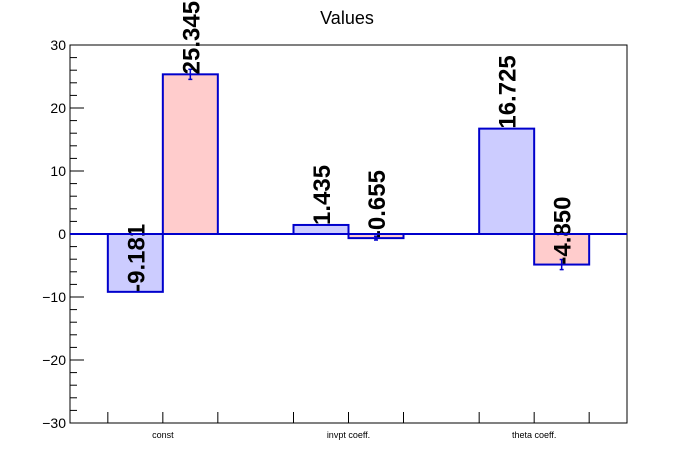 The width and height of the screenshot is (696, 472). I want to click on chart-title: Values, so click(347, 18).